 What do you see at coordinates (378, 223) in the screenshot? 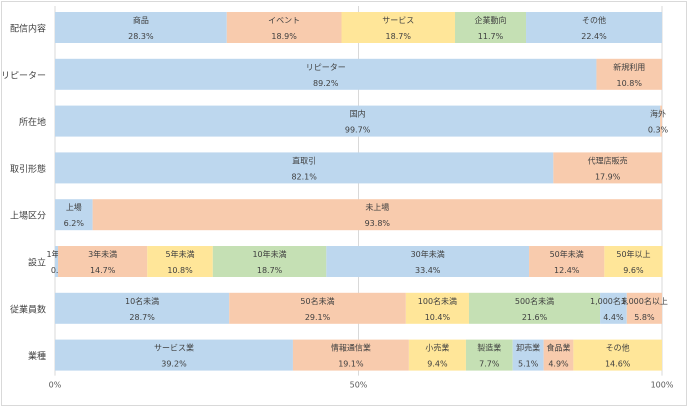
I see `data-label: 93.8%` at bounding box center [378, 223].